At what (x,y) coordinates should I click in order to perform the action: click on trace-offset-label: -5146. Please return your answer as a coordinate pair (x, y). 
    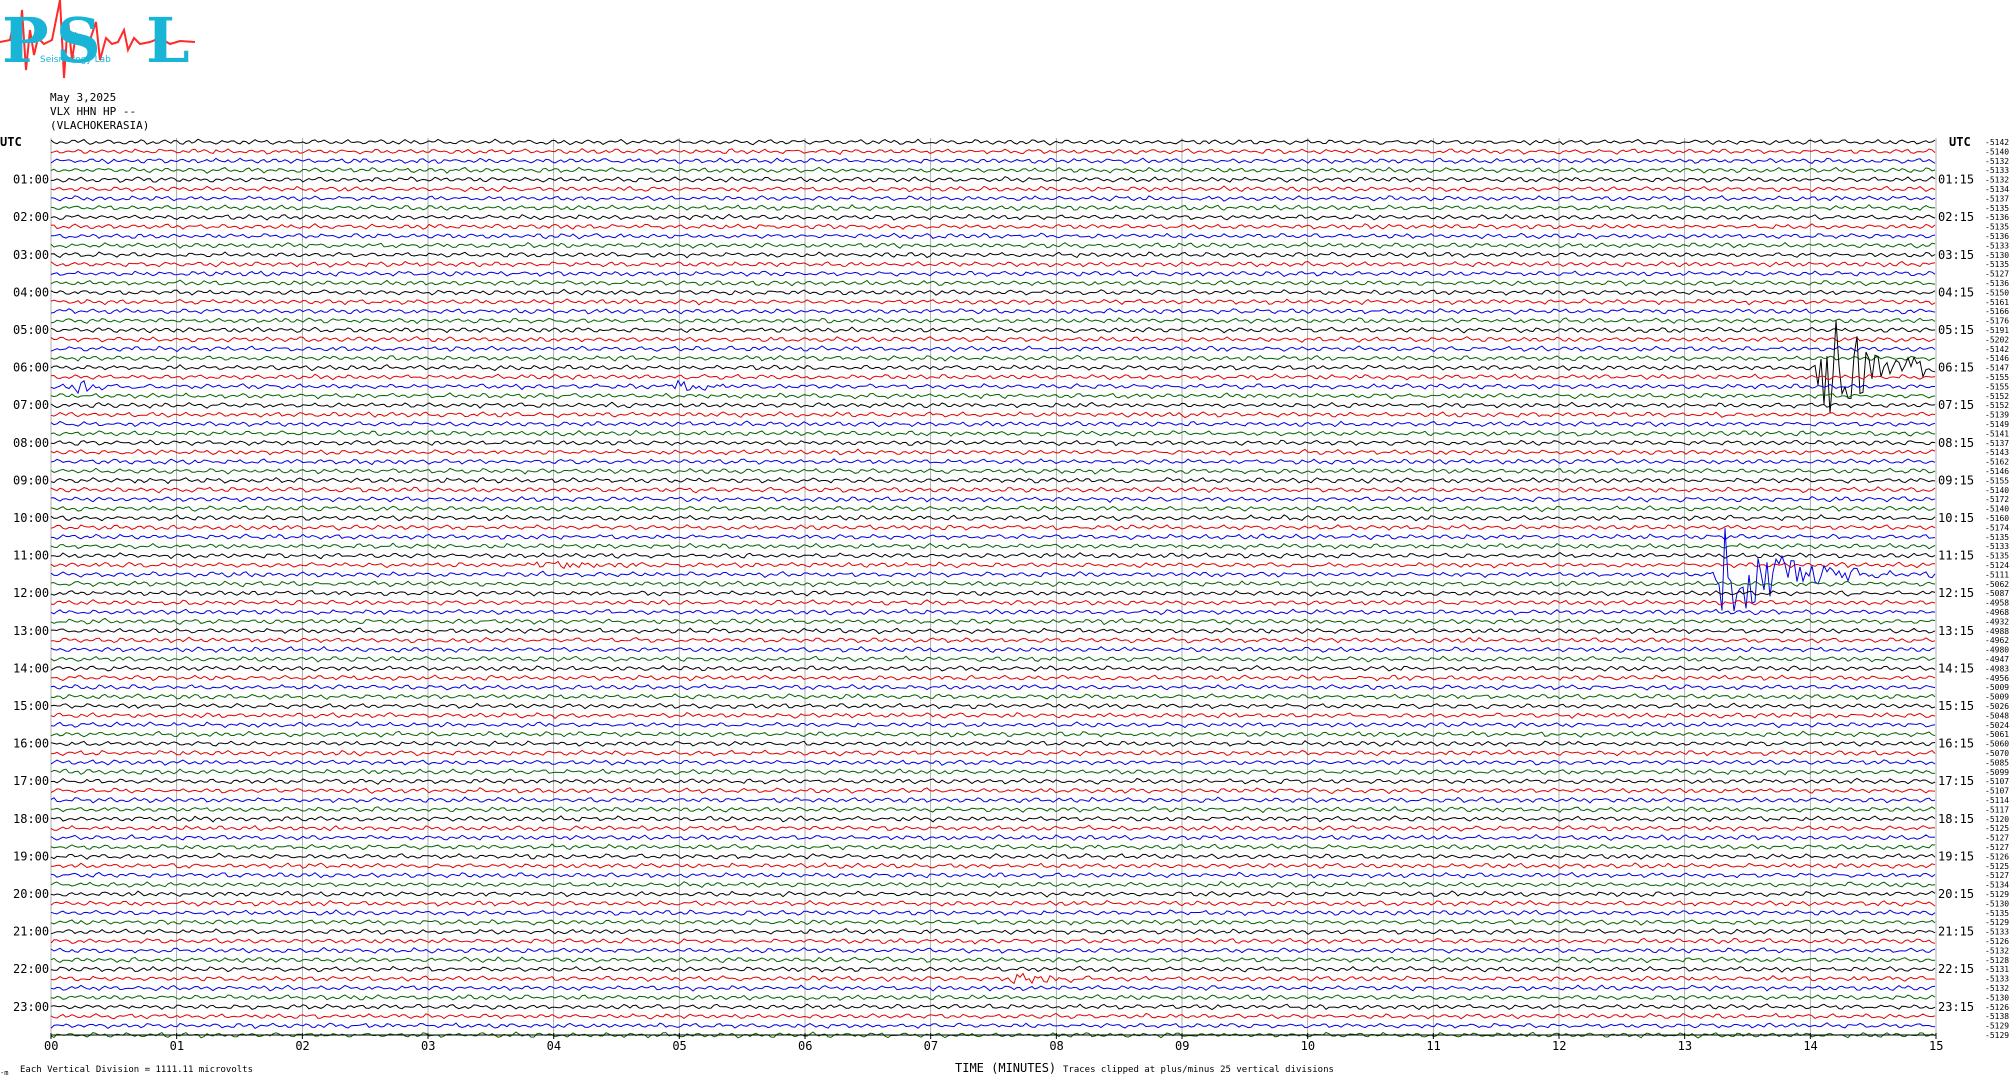
    Looking at the image, I should click on (1997, 358).